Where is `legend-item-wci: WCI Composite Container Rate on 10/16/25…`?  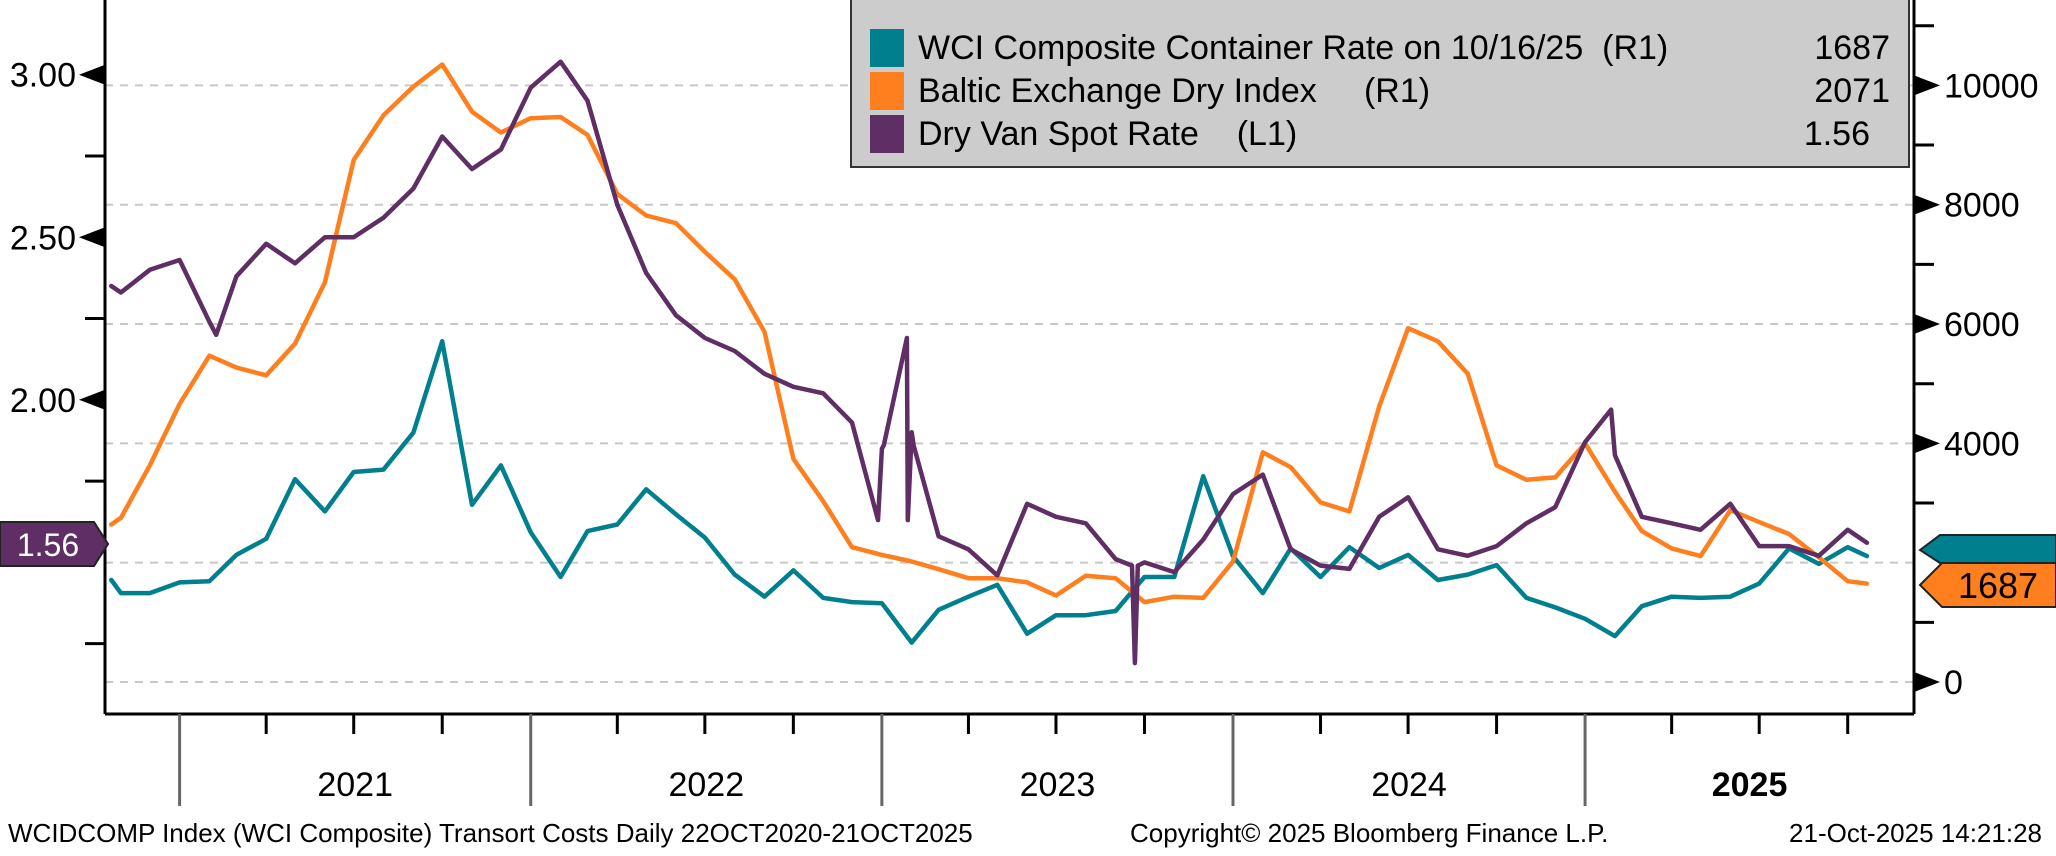 legend-item-wci: WCI Composite Container Rate on 10/16/25… is located at coordinates (1380, 48).